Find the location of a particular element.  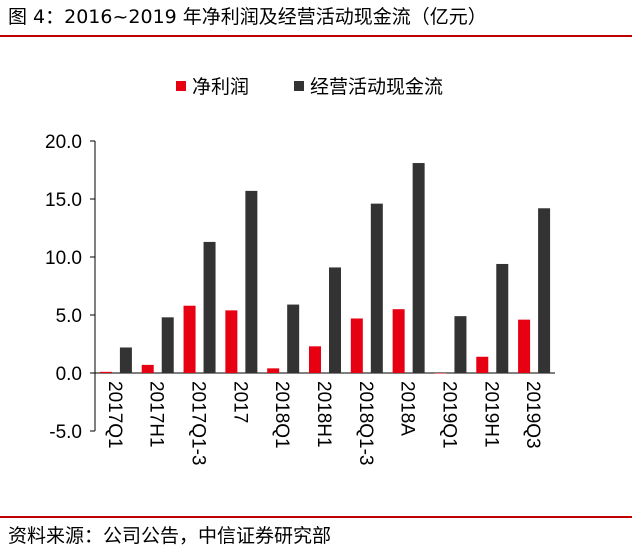

x-tick-label: 2019Q3 is located at coordinates (532, 415).